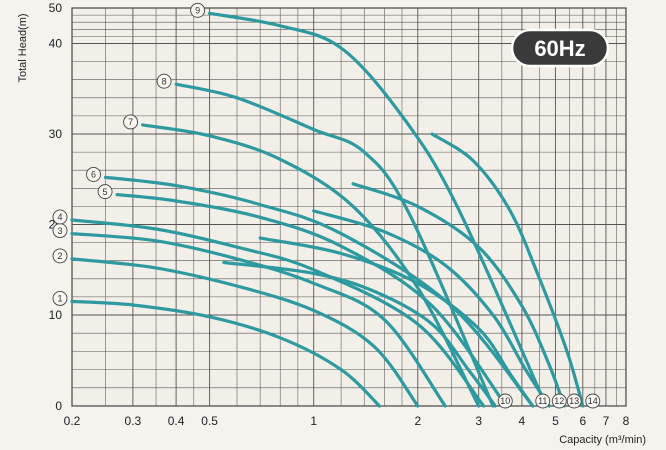 This screenshot has height=450, width=666. I want to click on curve-label-7: 7, so click(131, 122).